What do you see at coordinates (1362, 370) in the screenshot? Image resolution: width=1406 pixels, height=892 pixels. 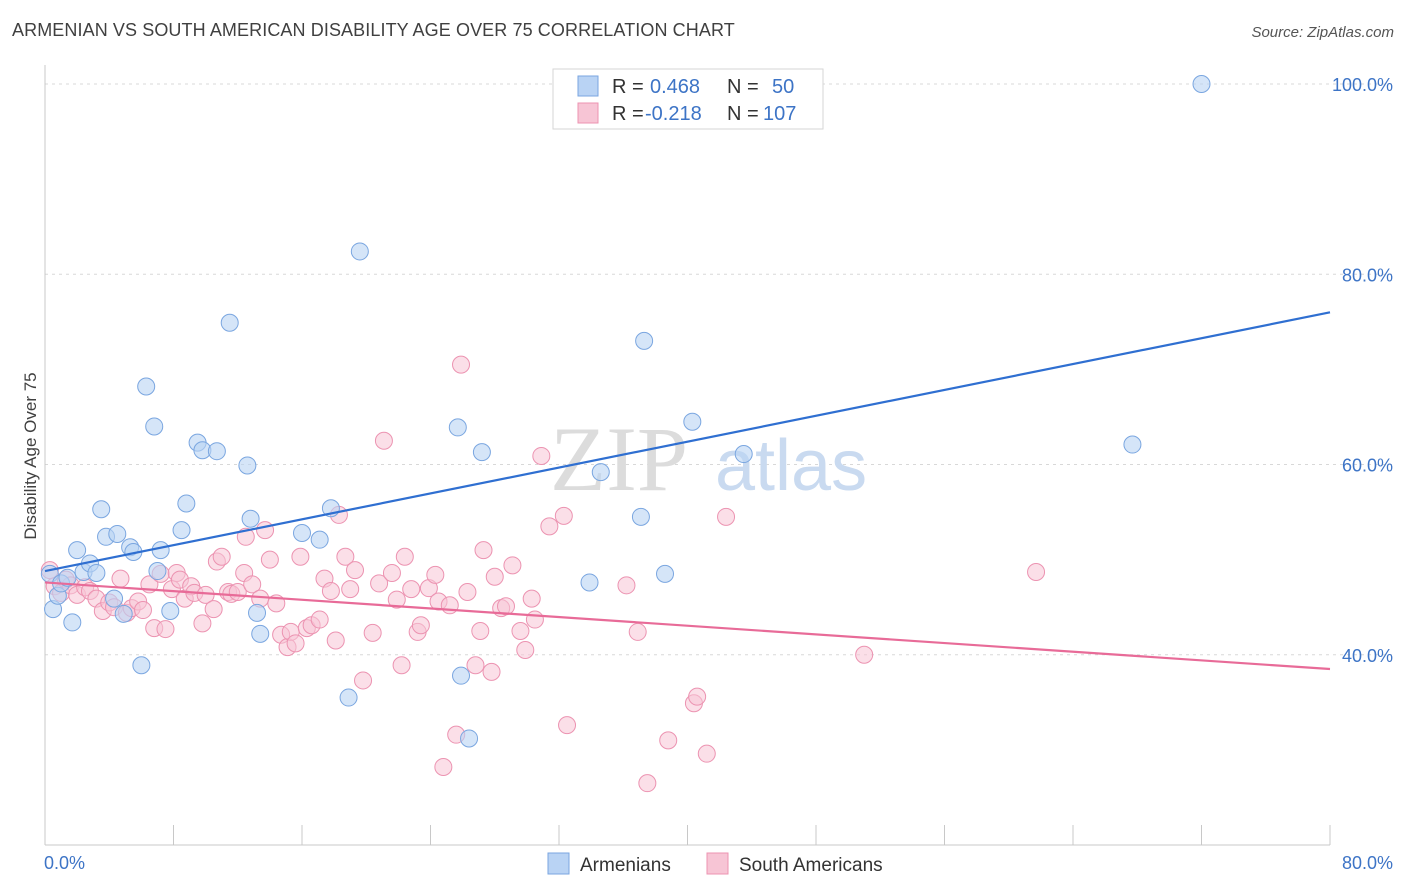 I see `y-tick-labels: 40.0% 60.0% 80.0% 100.0%` at bounding box center [1362, 370].